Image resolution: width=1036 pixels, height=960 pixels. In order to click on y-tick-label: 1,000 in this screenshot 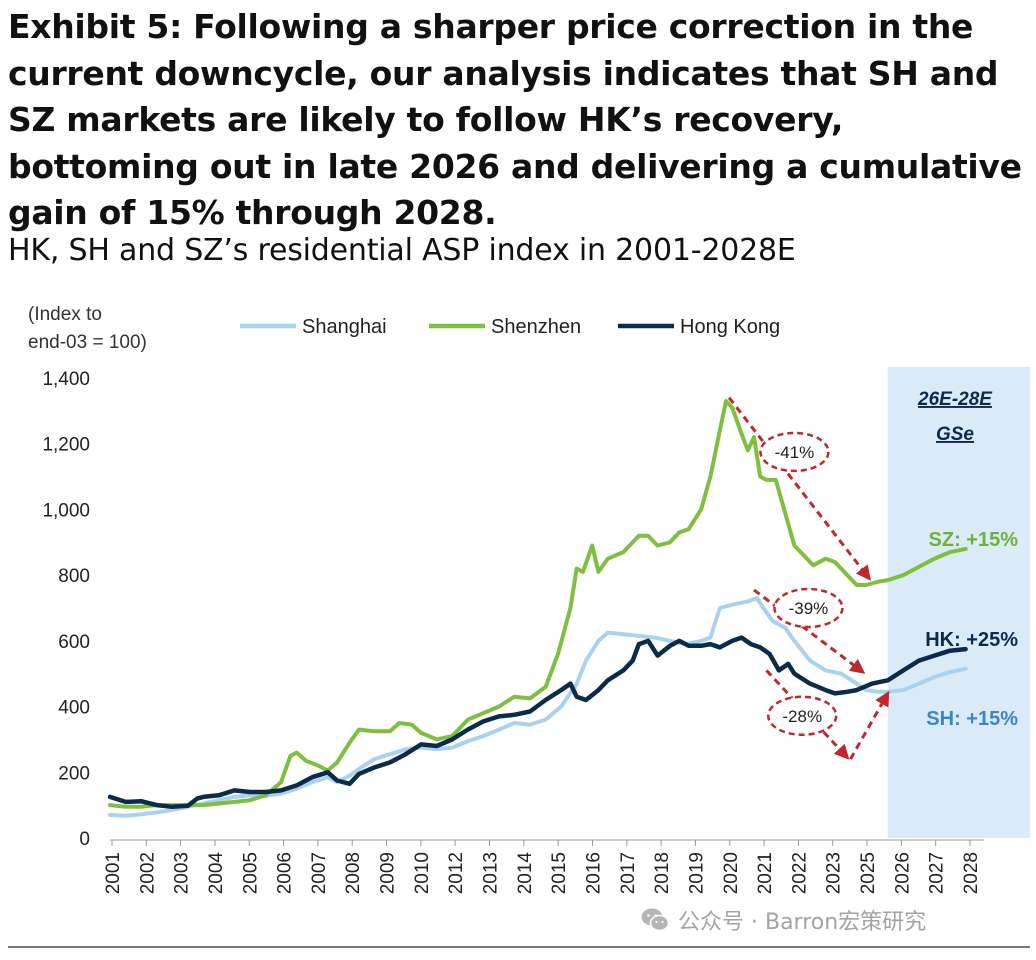, I will do `click(66, 510)`.